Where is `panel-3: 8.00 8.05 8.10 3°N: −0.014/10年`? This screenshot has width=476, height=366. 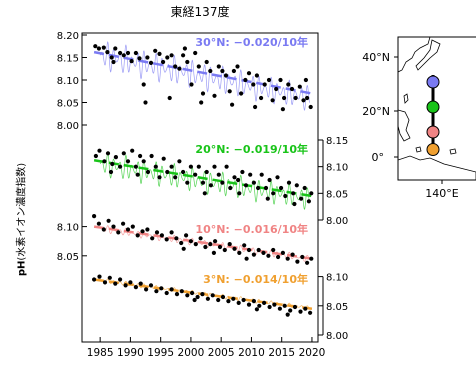
panel-3: 8.00 8.05 8.10 3°N: −0.014/10年 is located at coordinates (220, 307).